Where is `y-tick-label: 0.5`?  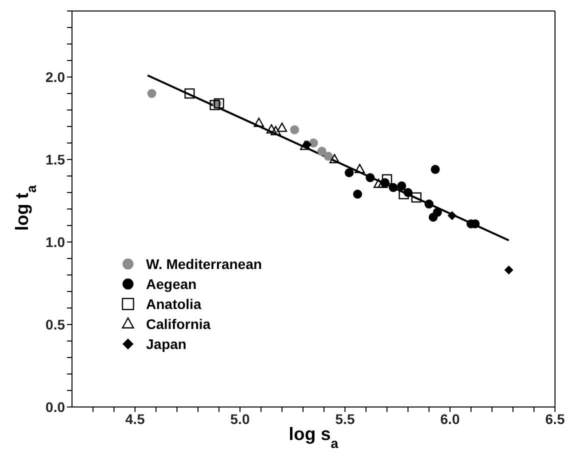
y-tick-label: 0.5 is located at coordinates (56, 324).